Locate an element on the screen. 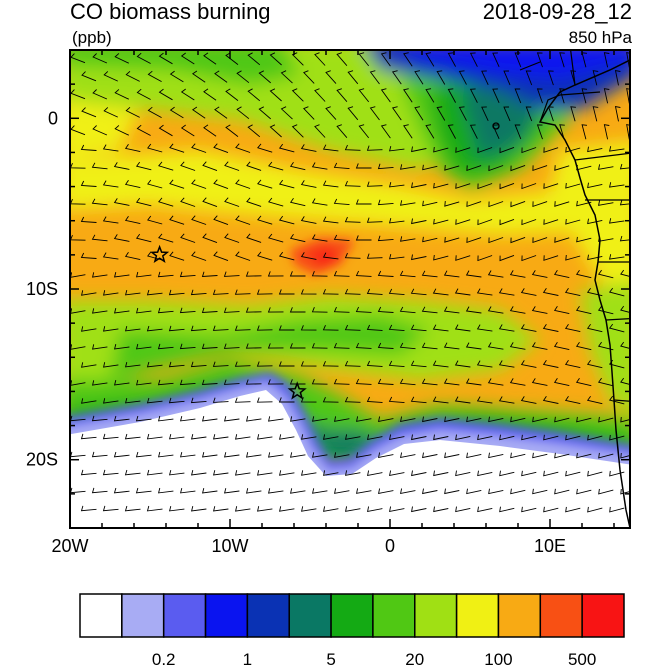  x-tick-label: 0 is located at coordinates (390, 546).